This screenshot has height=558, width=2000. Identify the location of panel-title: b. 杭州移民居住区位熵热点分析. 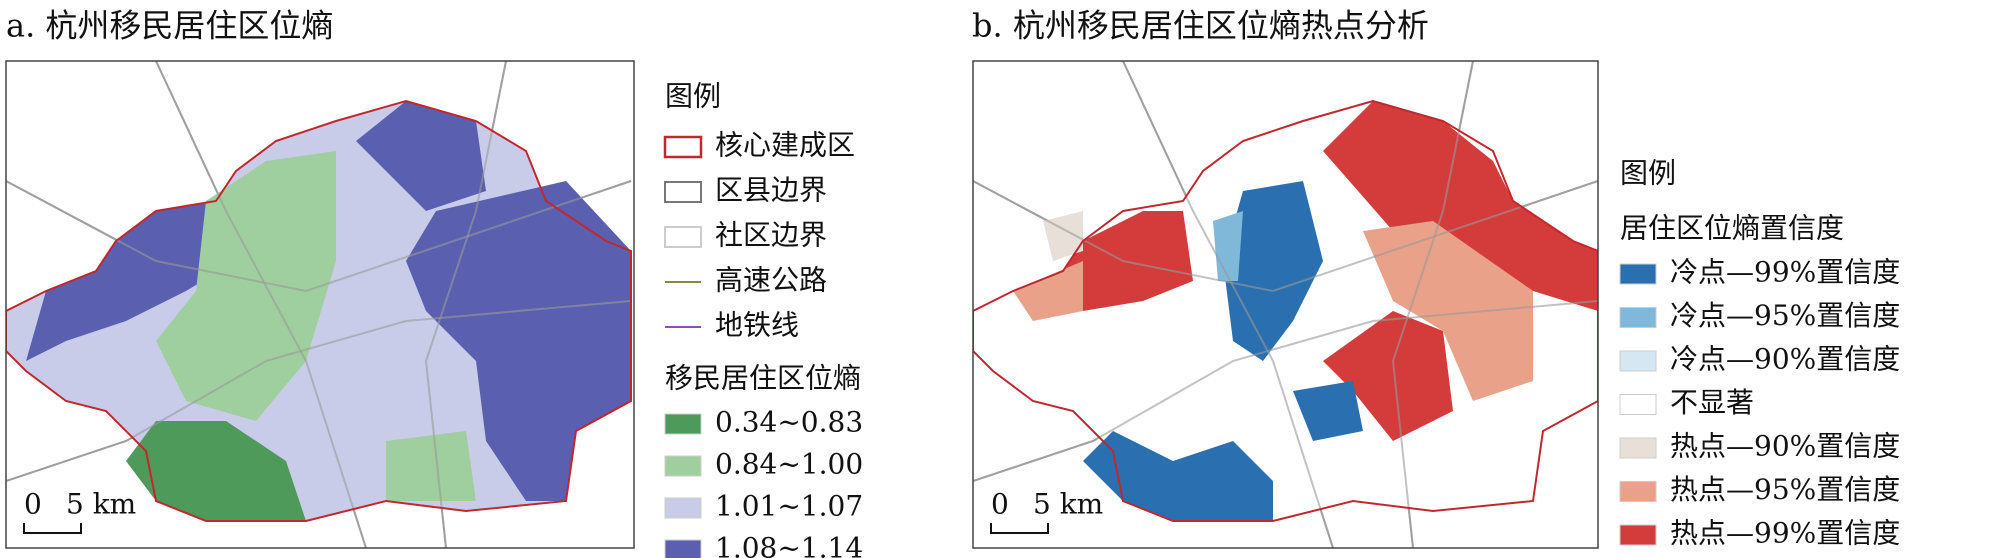
(1200, 26).